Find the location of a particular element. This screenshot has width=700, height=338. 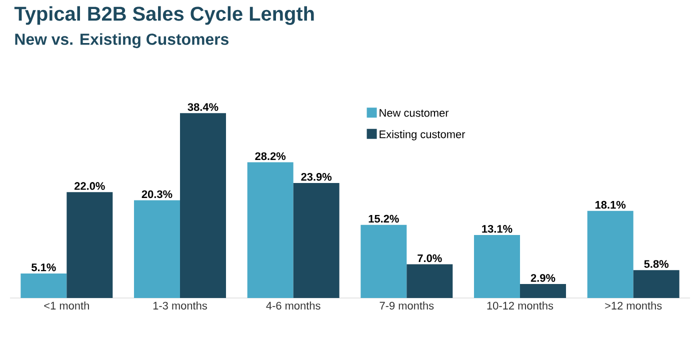

x-tick-label: 1-3 months is located at coordinates (180, 306).